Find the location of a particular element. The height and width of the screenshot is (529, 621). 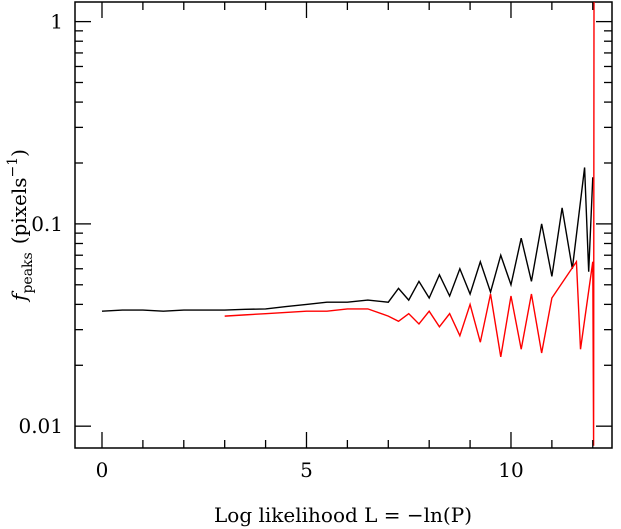

x-tick-label: 10 is located at coordinates (510, 470).